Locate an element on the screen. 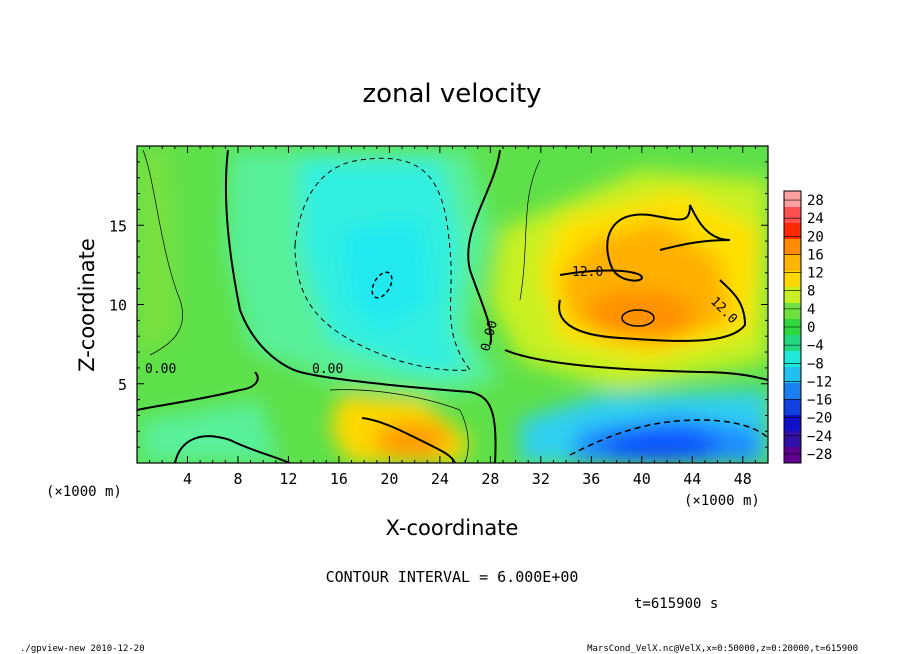  contour-12-lower is located at coordinates (652, 310).